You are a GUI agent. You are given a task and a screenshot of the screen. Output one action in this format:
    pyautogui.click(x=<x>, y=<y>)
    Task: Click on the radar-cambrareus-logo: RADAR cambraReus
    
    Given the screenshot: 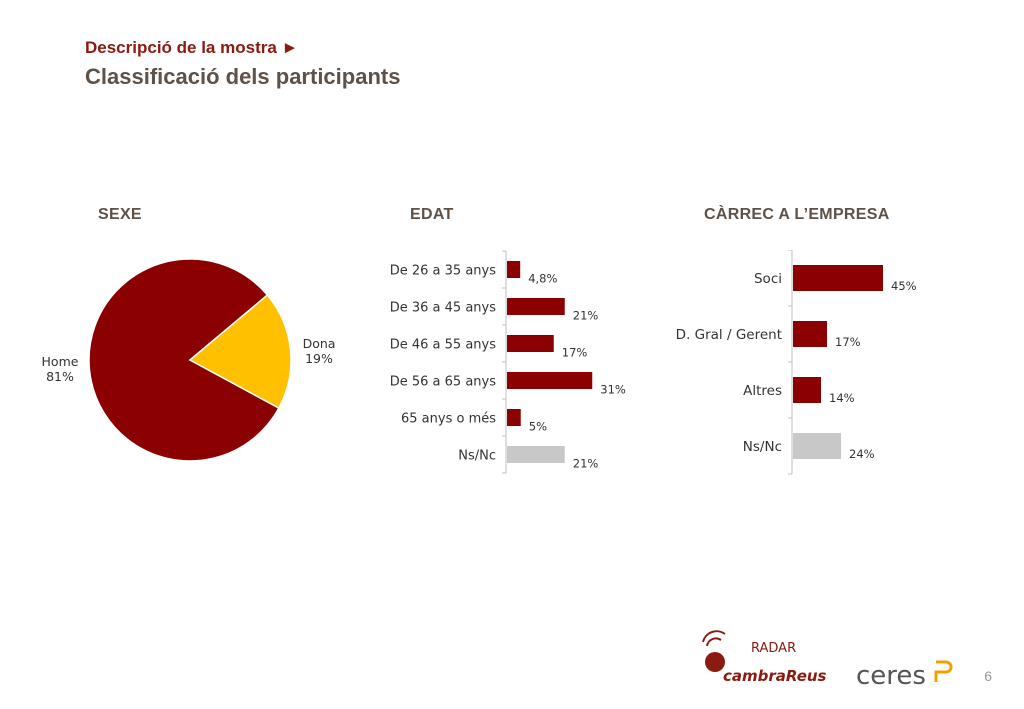 What is the action you would take?
    pyautogui.click(x=764, y=657)
    